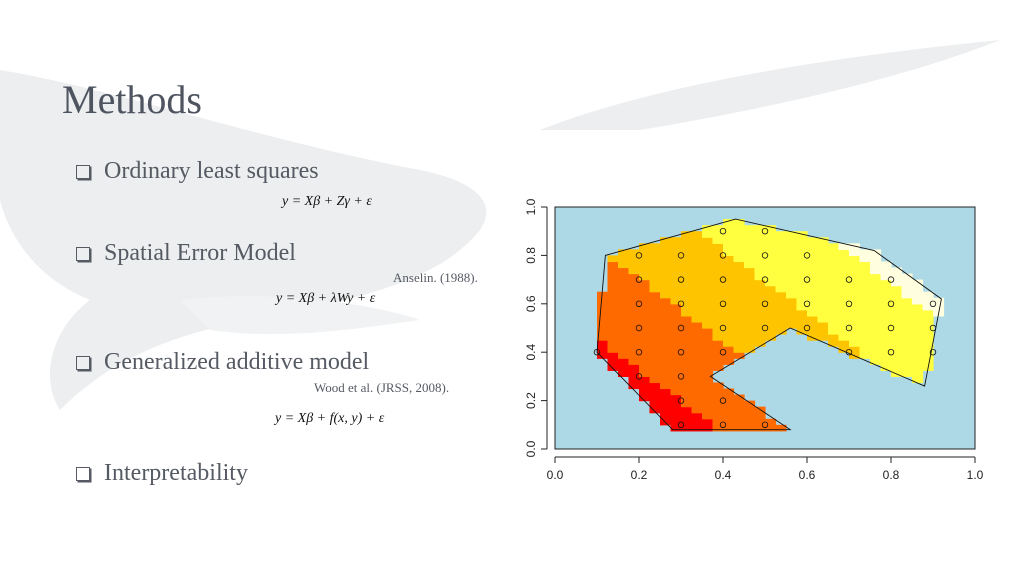  Describe the element at coordinates (186, 253) in the screenshot. I see `bullet-sem: Spatial Error Model` at that location.